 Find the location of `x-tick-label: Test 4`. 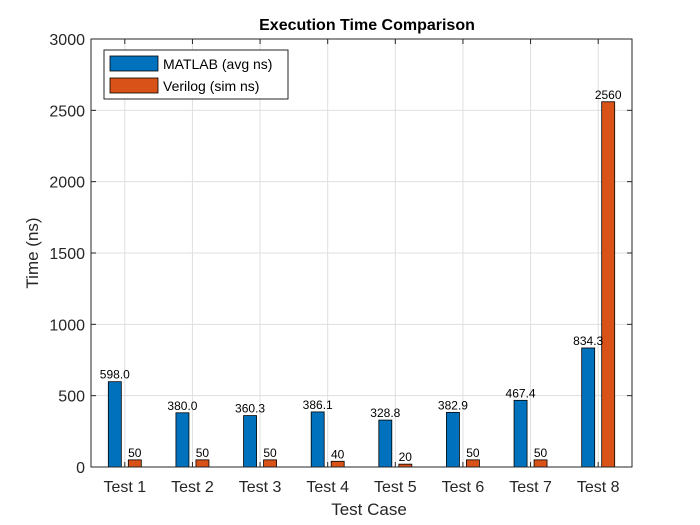

x-tick-label: Test 4 is located at coordinates (327, 487).